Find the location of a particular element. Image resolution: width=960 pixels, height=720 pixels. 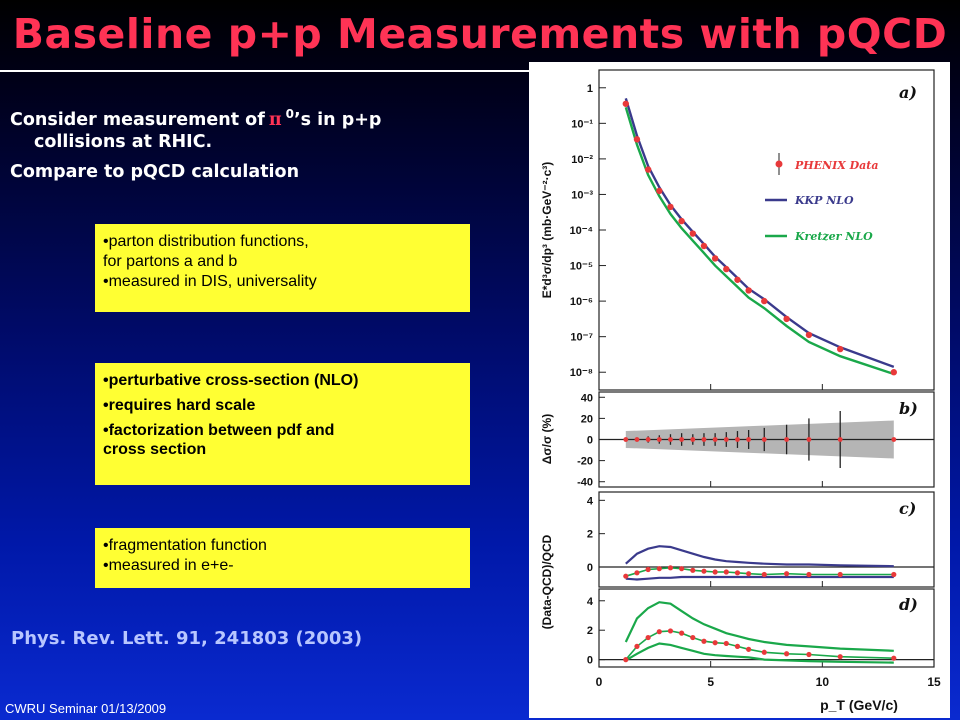

panel-label: a) is located at coordinates (908, 92).